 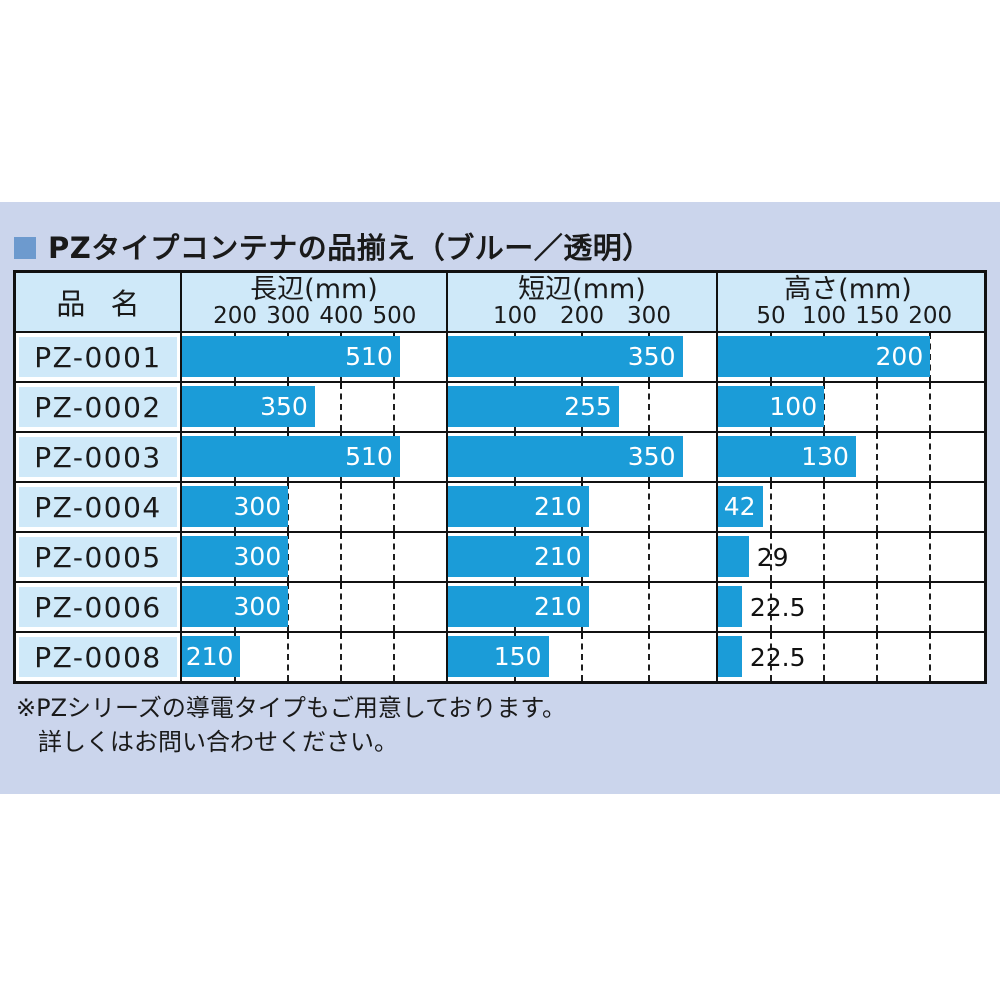 I want to click on bar-value-label: 300, so click(x=257, y=556).